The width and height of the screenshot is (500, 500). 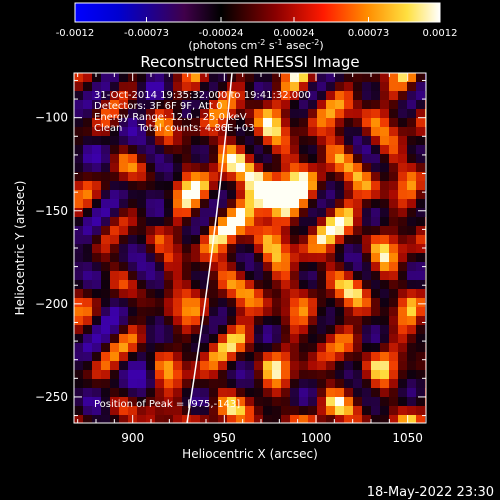 I want to click on image-title: Reconstructed RHESSI Image, so click(x=249, y=62).